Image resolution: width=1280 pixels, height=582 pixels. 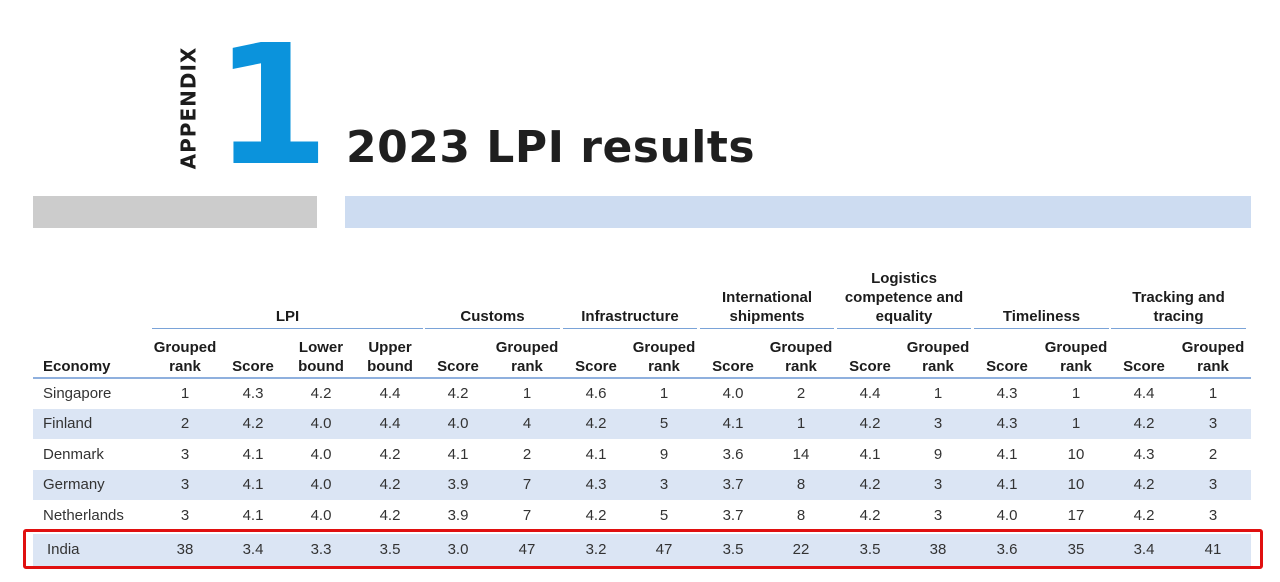 What do you see at coordinates (321, 549) in the screenshot?
I see `table-cell: 3.3` at bounding box center [321, 549].